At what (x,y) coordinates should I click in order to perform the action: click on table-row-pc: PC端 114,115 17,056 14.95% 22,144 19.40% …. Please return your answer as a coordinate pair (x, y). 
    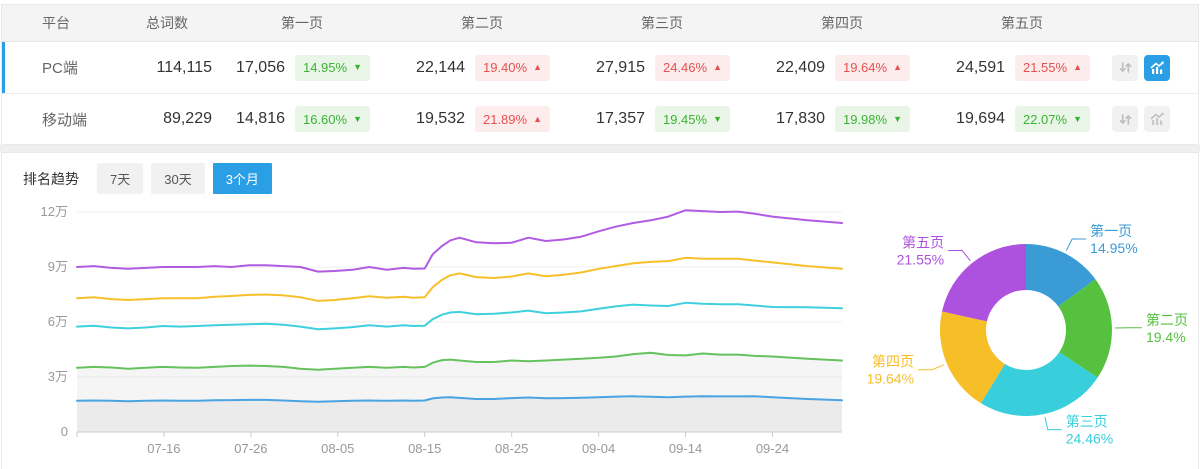
    Looking at the image, I should click on (600, 67).